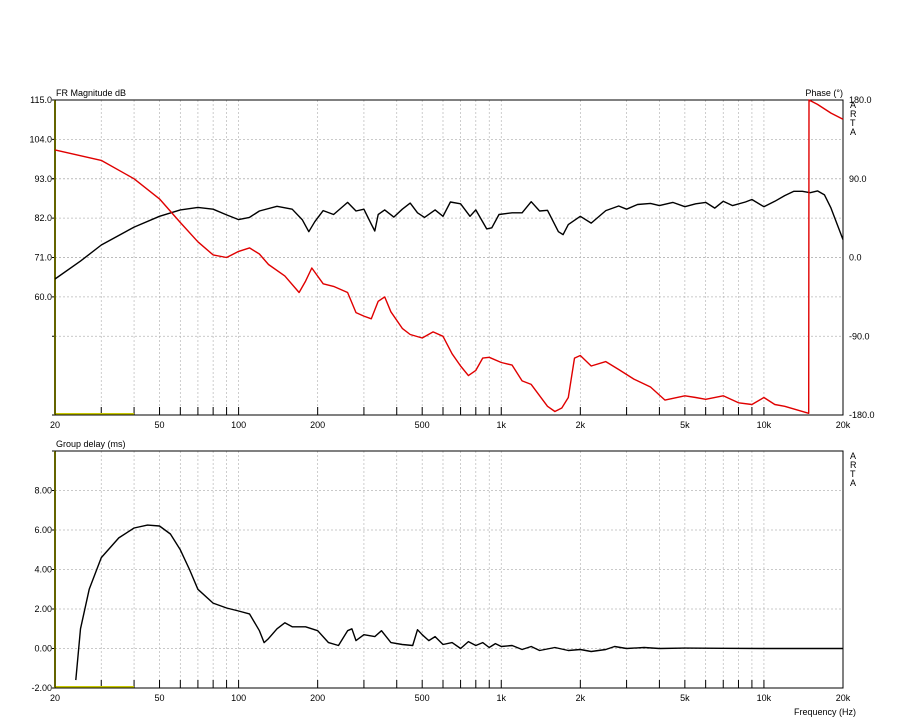  I want to click on y-tick-label: 2.00, so click(43, 609).